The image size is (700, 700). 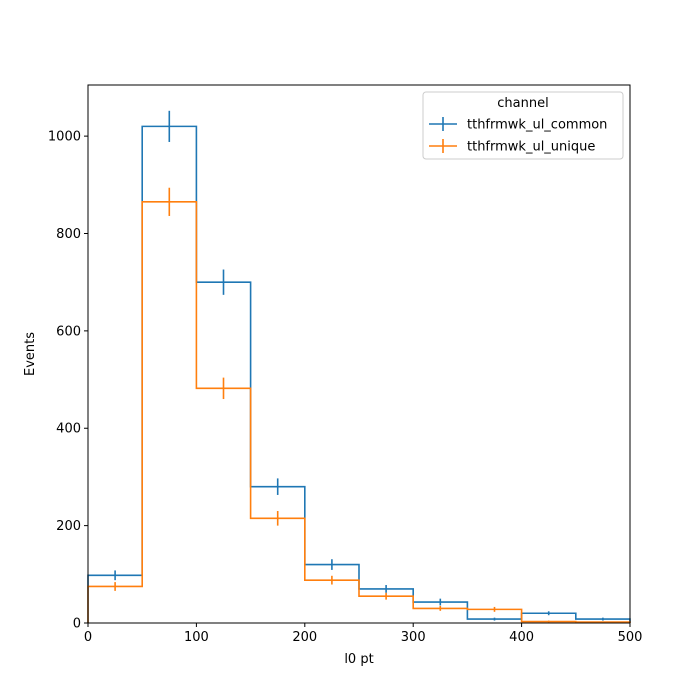 What do you see at coordinates (68, 234) in the screenshot?
I see `y-tick-label: 800` at bounding box center [68, 234].